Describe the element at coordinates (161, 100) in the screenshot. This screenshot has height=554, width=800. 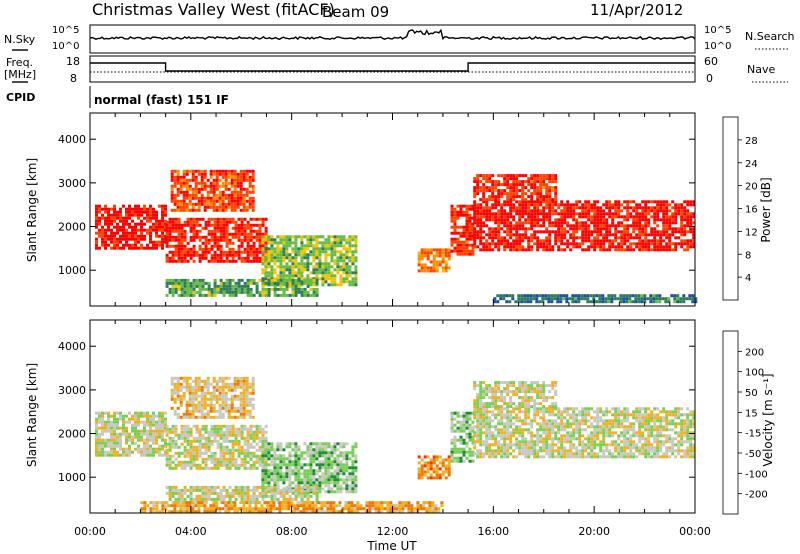
I see `cpid-program: normal (fast) 151 IF` at that location.